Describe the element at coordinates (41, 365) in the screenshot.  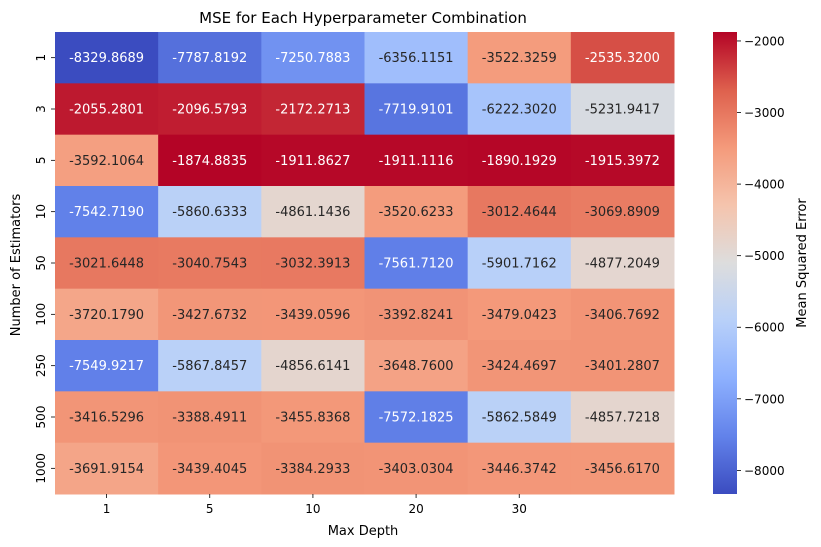
I see `y-tick-label: 250` at that location.